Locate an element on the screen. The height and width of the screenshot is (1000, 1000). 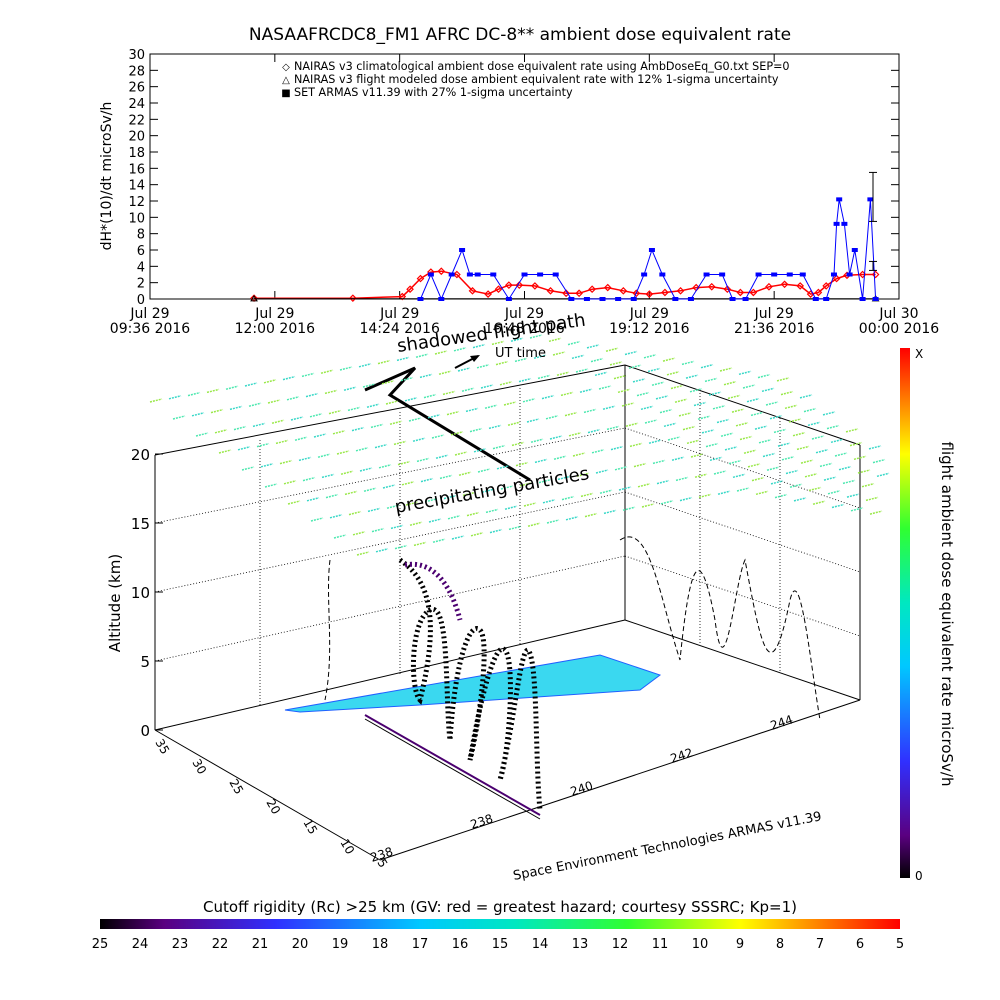
bottom-colorbar-ticks: 25 24 23 22 21 20 19 18 17 16 15 14 13 12 11 10 9 8 7 6 5 is located at coordinates (498, 944).